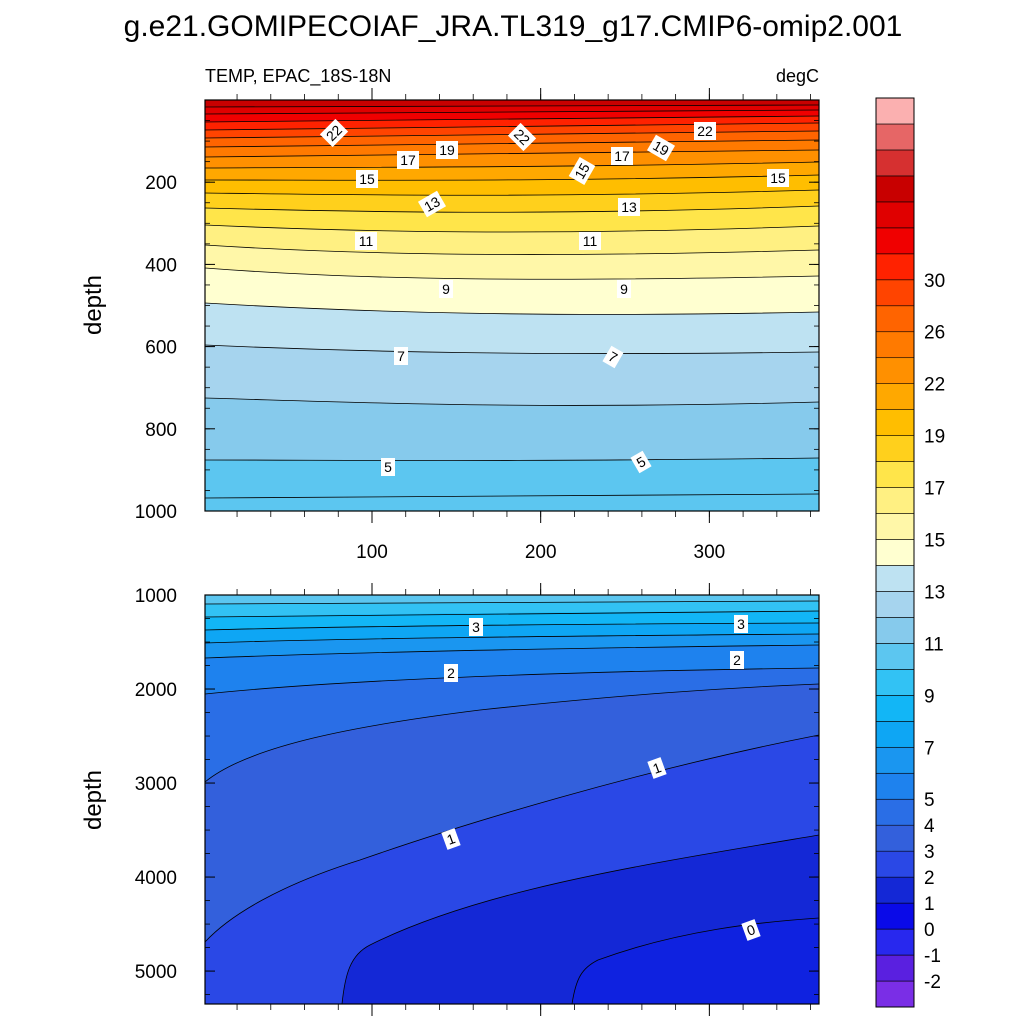  I want to click on y-tick-label: 600, so click(161, 348).